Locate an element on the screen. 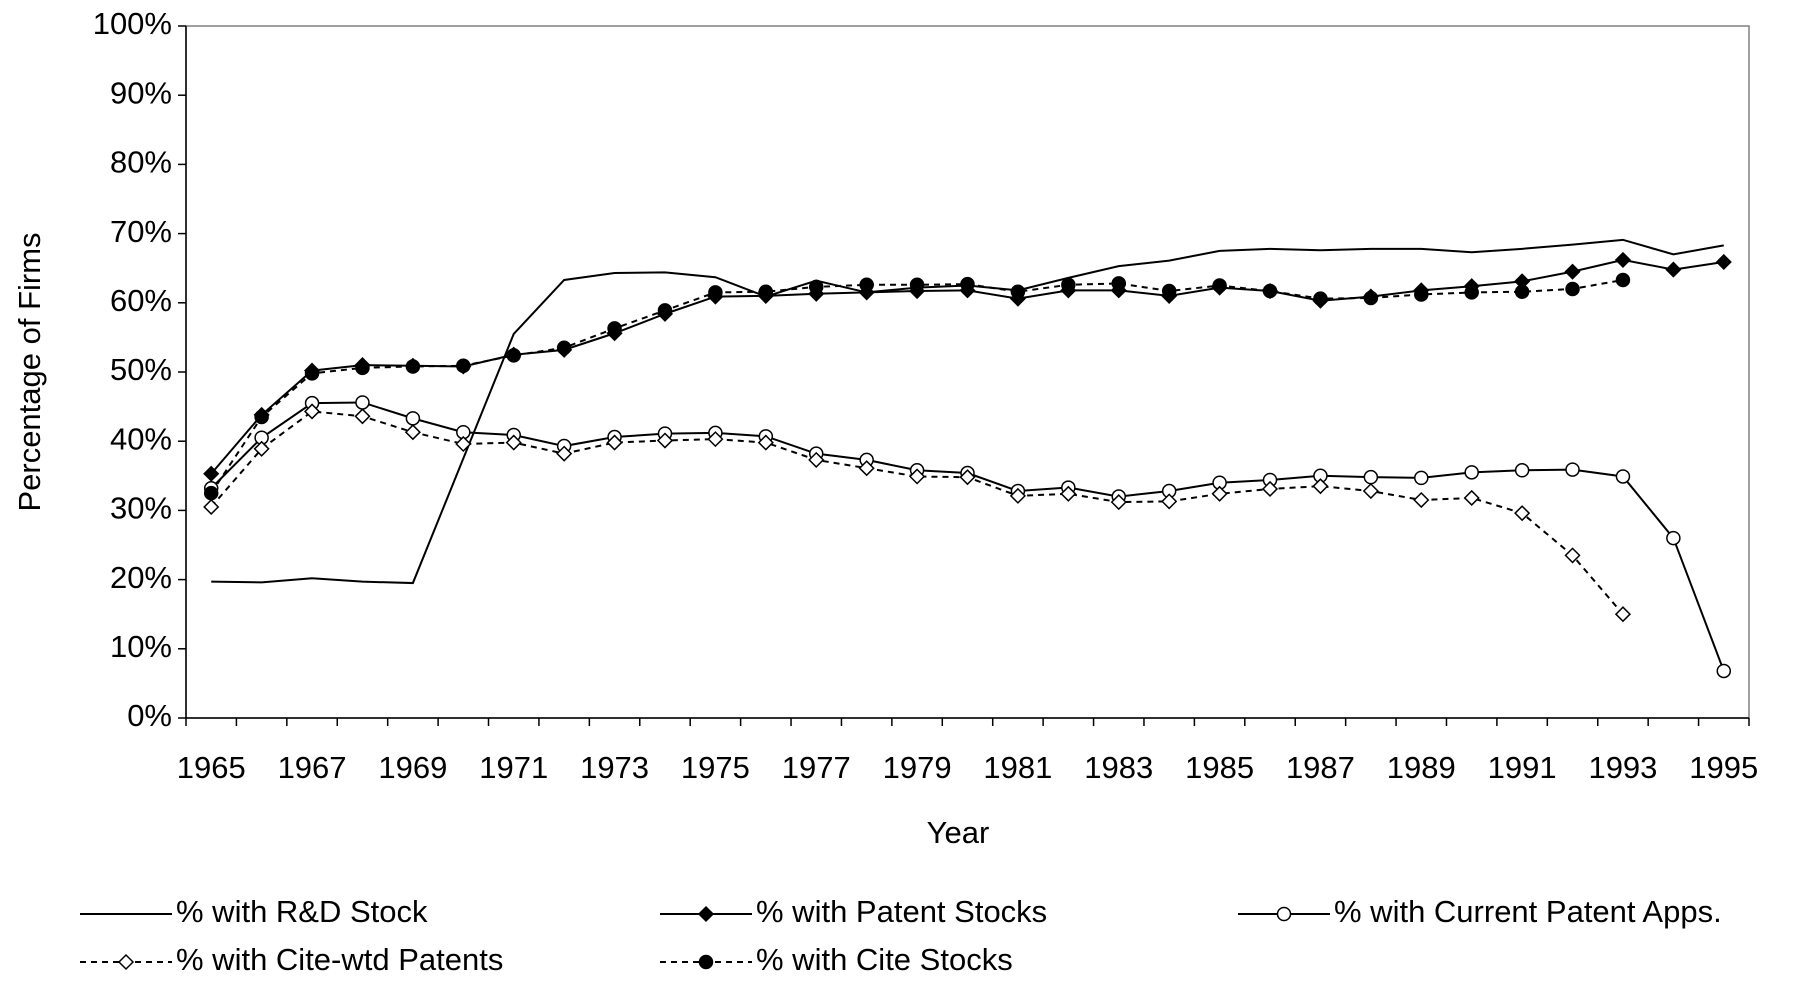 This screenshot has height=982, width=1799. y-axis-title: Percentage of Firms is located at coordinates (29, 371).